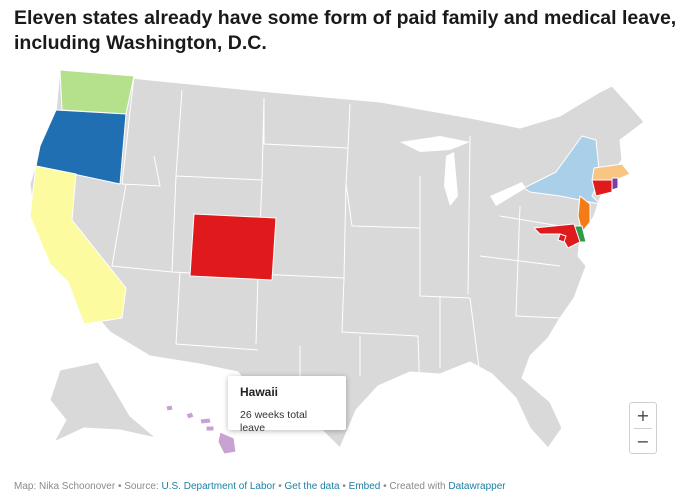  What do you see at coordinates (643, 441) in the screenshot?
I see `zoom-out-button: −` at bounding box center [643, 441].